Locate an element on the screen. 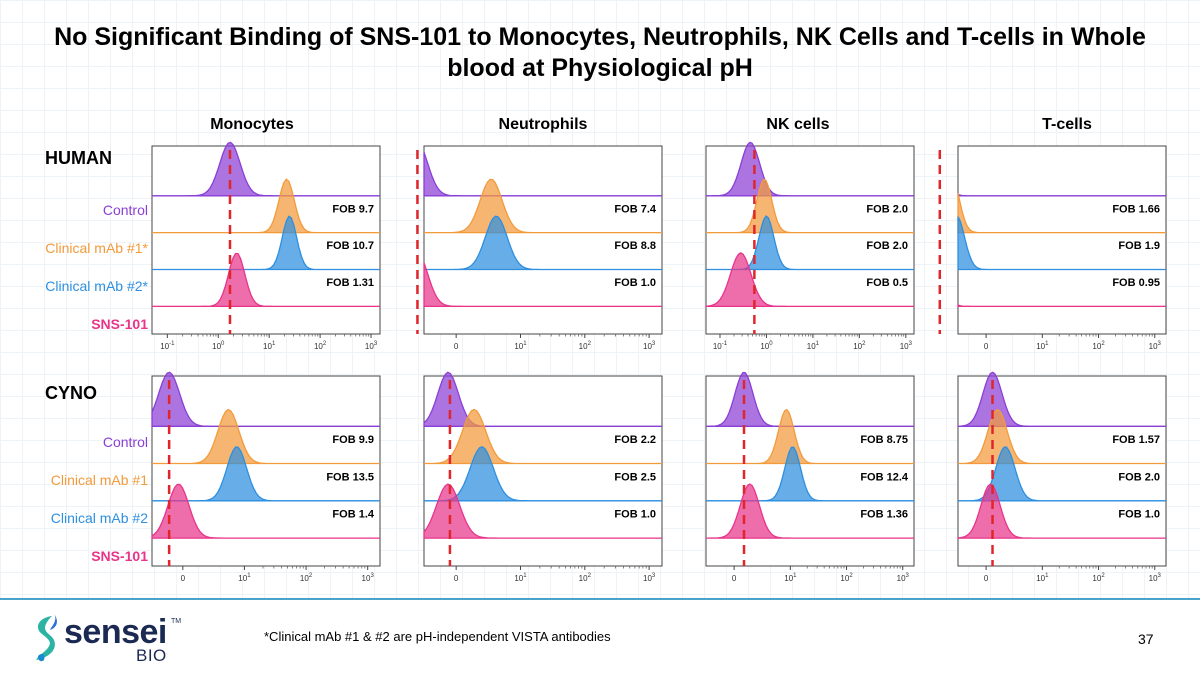 The height and width of the screenshot is (675, 1200). fob-label-cyno-monocytes-clinical-1: FOB 9.9 is located at coordinates (353, 440).